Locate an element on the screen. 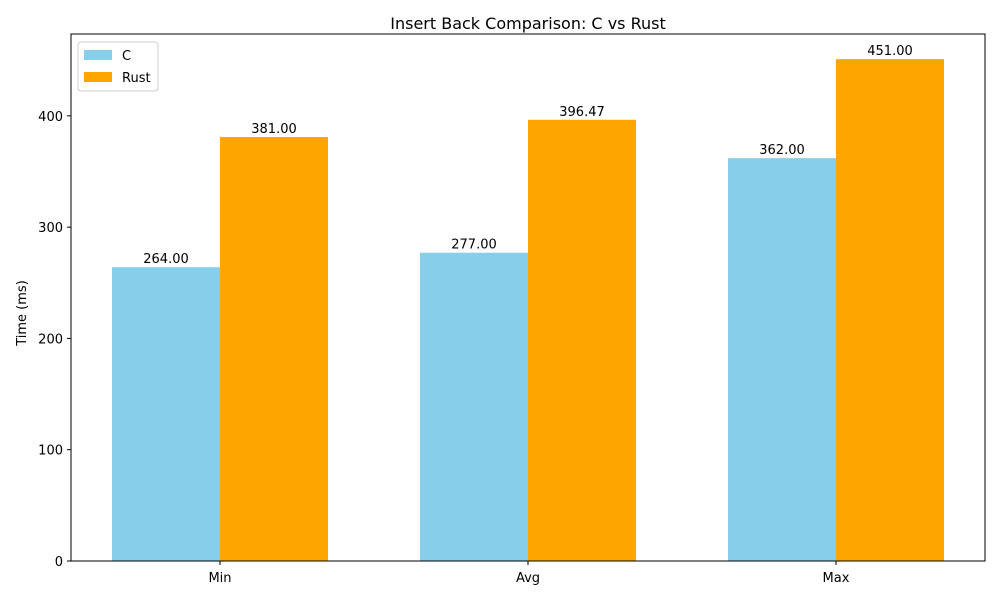 The width and height of the screenshot is (1000, 604). legend-swatch-rust is located at coordinates (98, 77).